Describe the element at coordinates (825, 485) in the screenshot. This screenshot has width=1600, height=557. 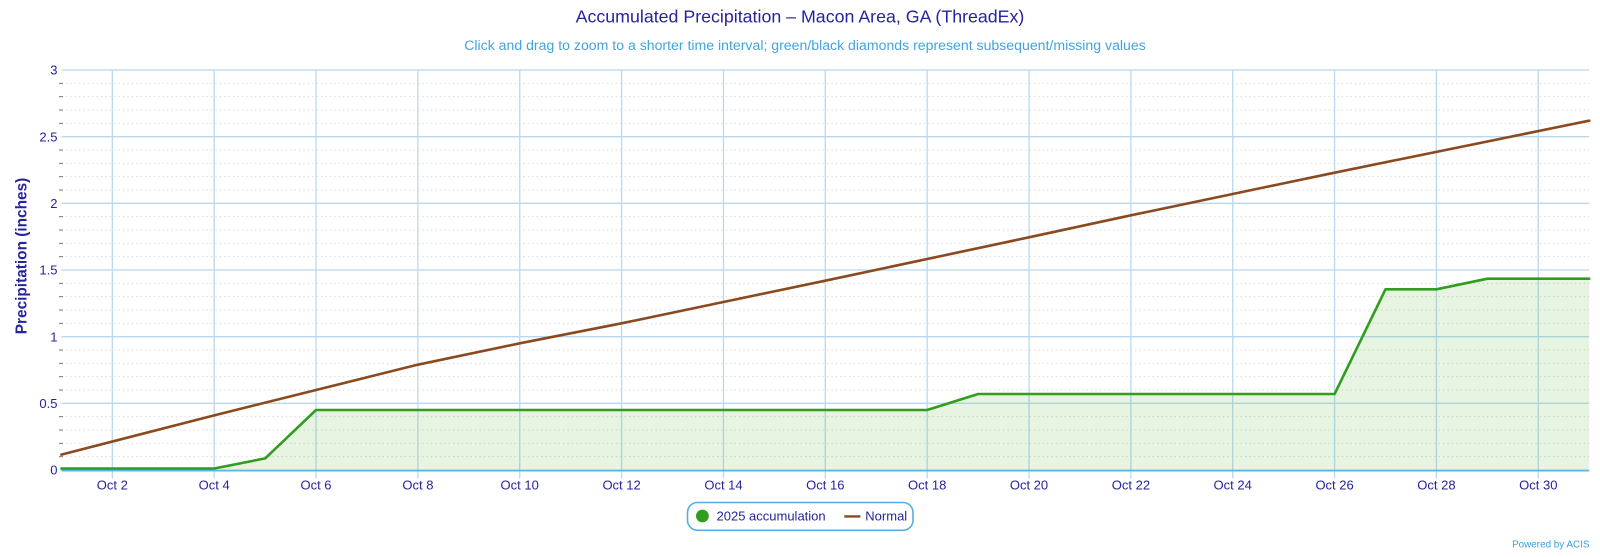
I see `svg-text: Oct 16` at that location.